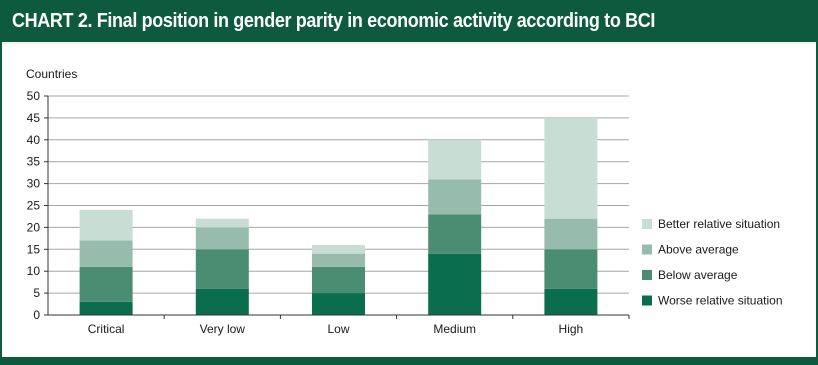  What do you see at coordinates (106, 329) in the screenshot?
I see `x-tick-label: Critical` at bounding box center [106, 329].